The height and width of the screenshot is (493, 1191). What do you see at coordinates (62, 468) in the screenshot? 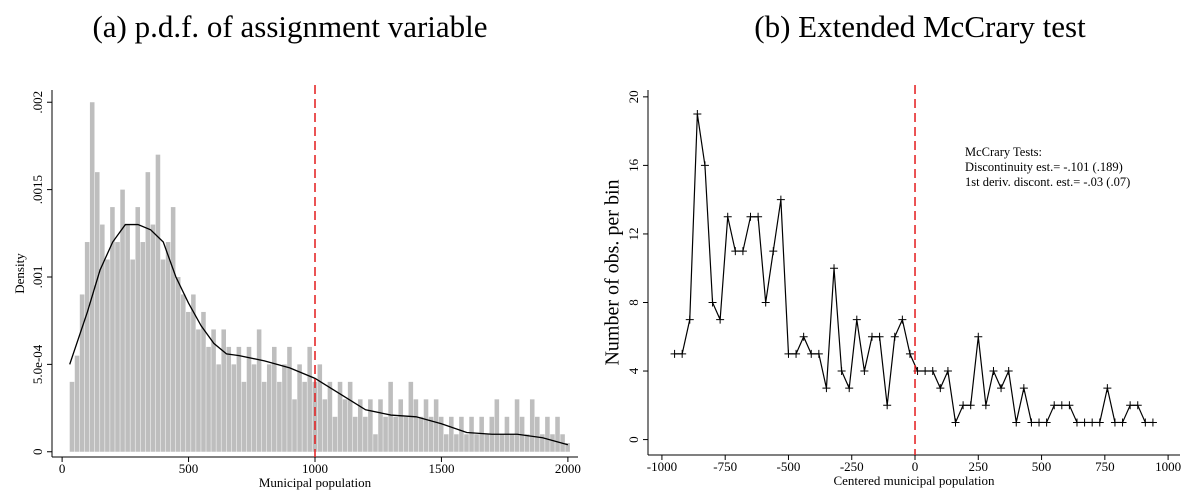
I see `x-tick-label: 0` at bounding box center [62, 468].